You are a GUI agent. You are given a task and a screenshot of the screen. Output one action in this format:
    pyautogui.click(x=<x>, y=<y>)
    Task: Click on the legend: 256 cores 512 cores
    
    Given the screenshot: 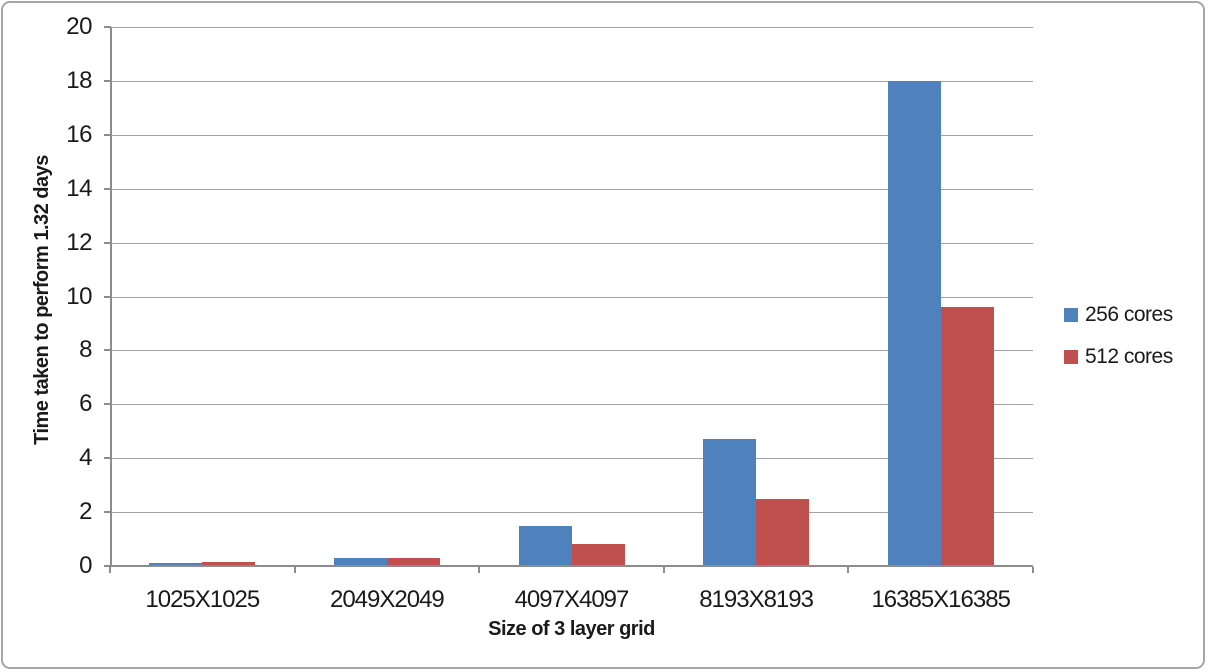 What is the action you would take?
    pyautogui.click(x=1118, y=344)
    